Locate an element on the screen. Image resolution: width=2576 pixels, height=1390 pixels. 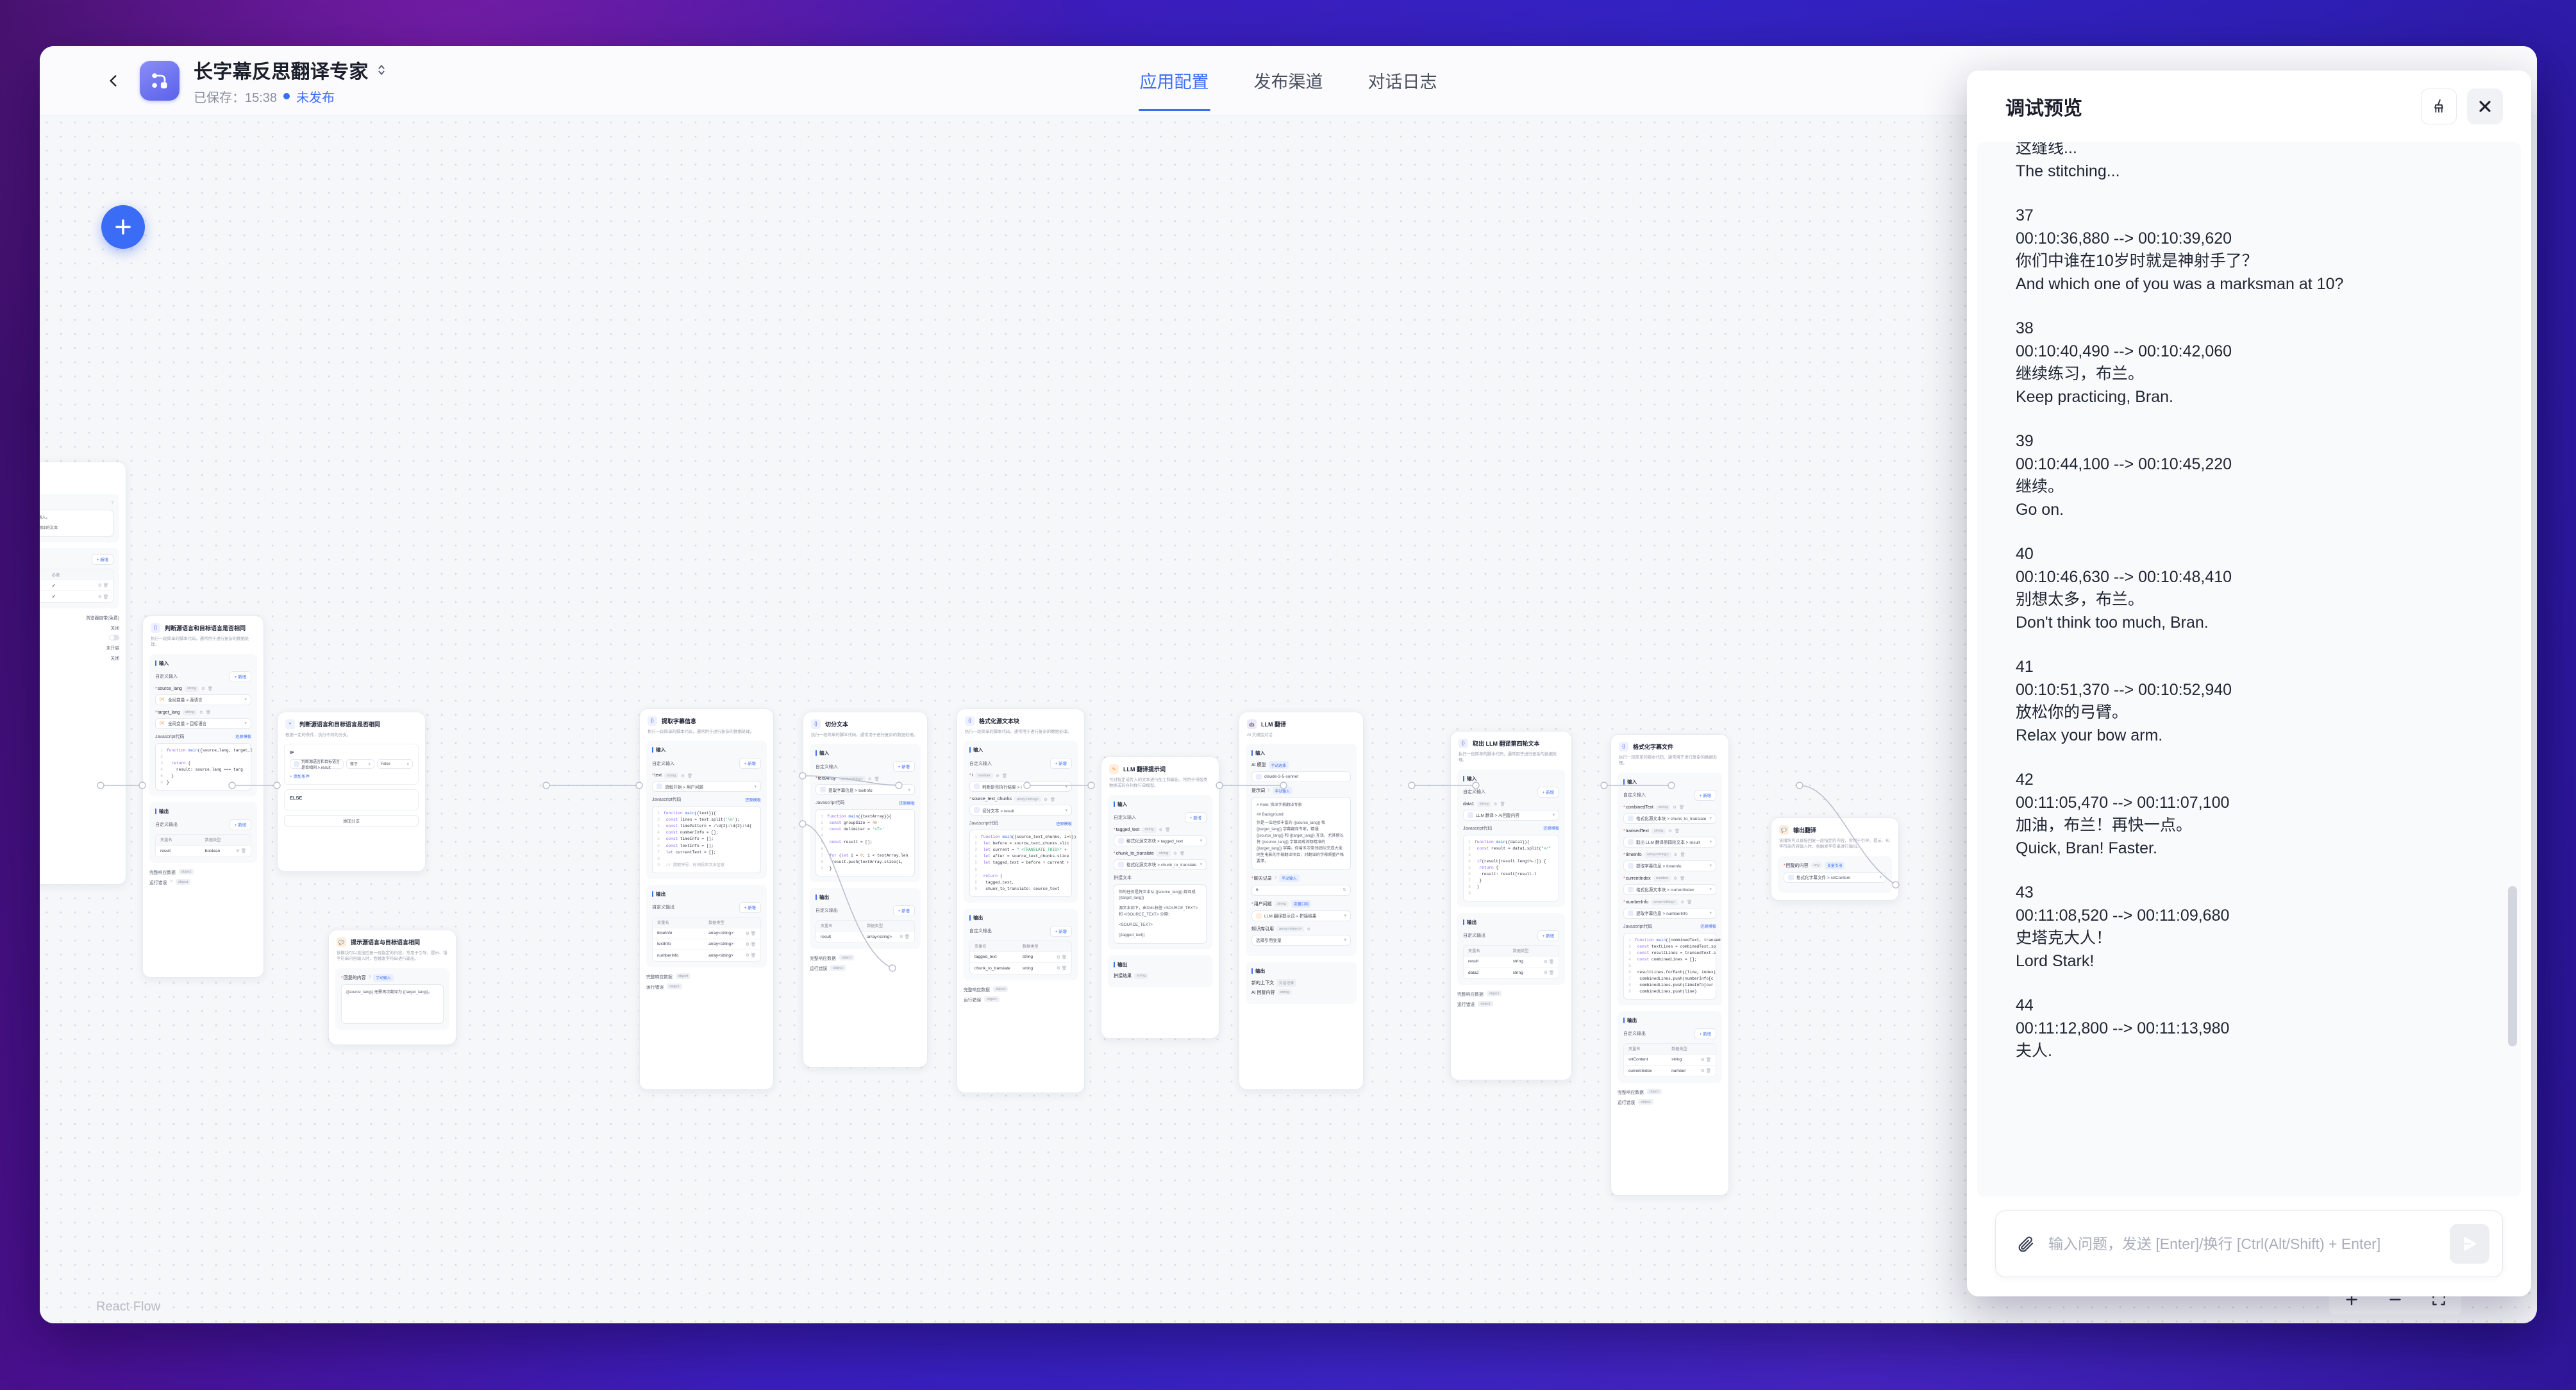
variable-selector: (x) 全局变量 > 源语言 ▾ is located at coordinates (203, 699).